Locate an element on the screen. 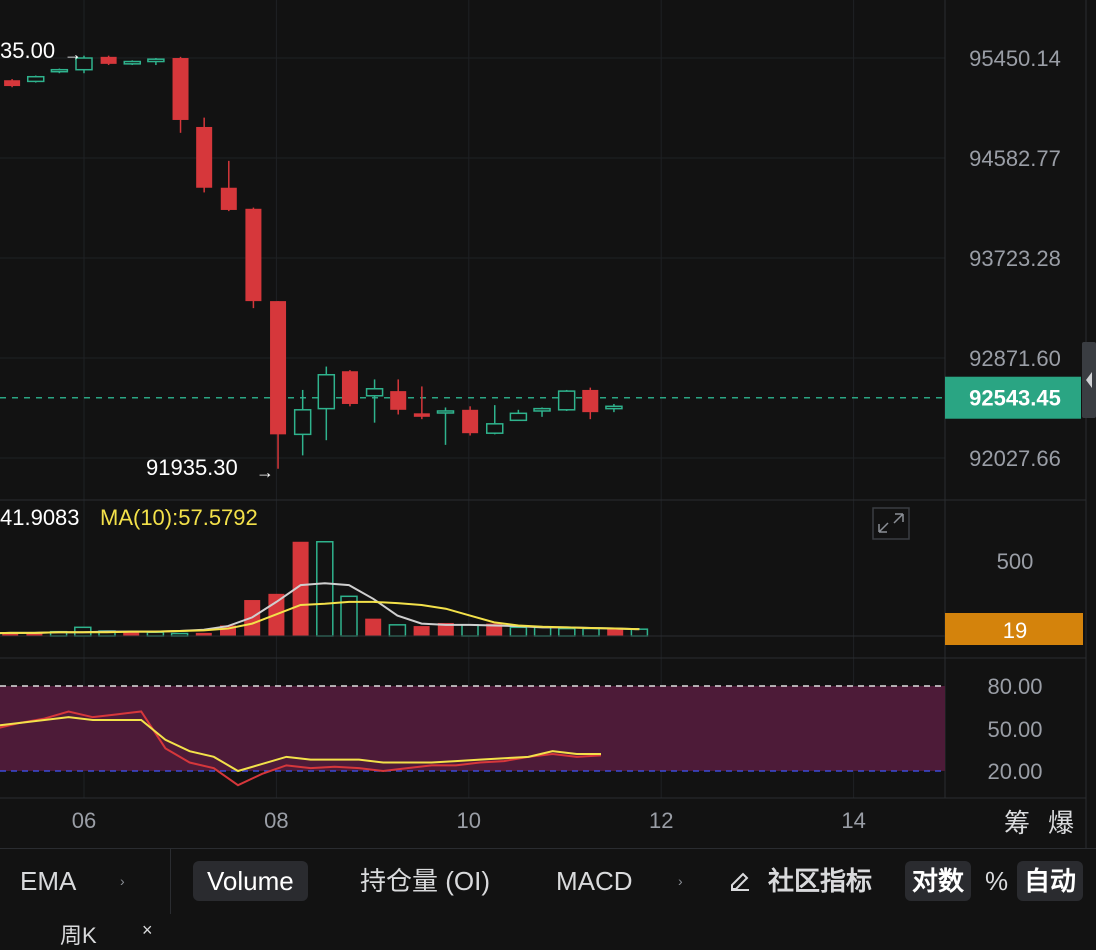  ema-button: EMA is located at coordinates (48, 881).